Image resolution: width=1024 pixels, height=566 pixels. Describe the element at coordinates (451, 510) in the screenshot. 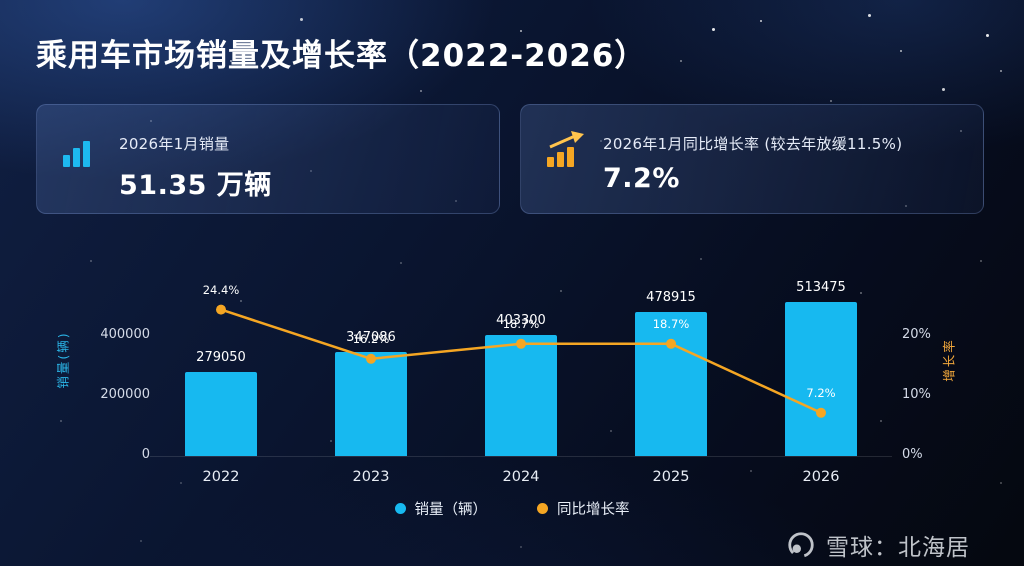

I see `legend-label: 销量（辆）` at that location.